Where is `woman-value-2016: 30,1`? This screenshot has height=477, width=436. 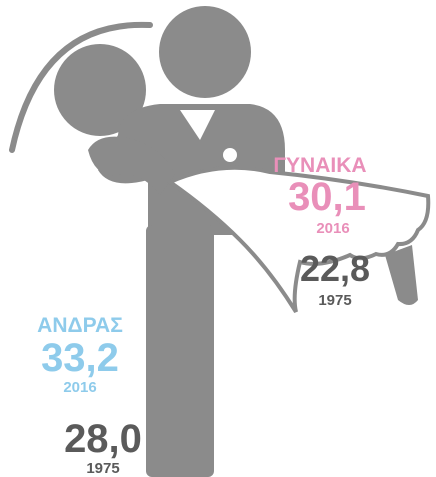
woman-value-2016: 30,1 is located at coordinates (327, 197).